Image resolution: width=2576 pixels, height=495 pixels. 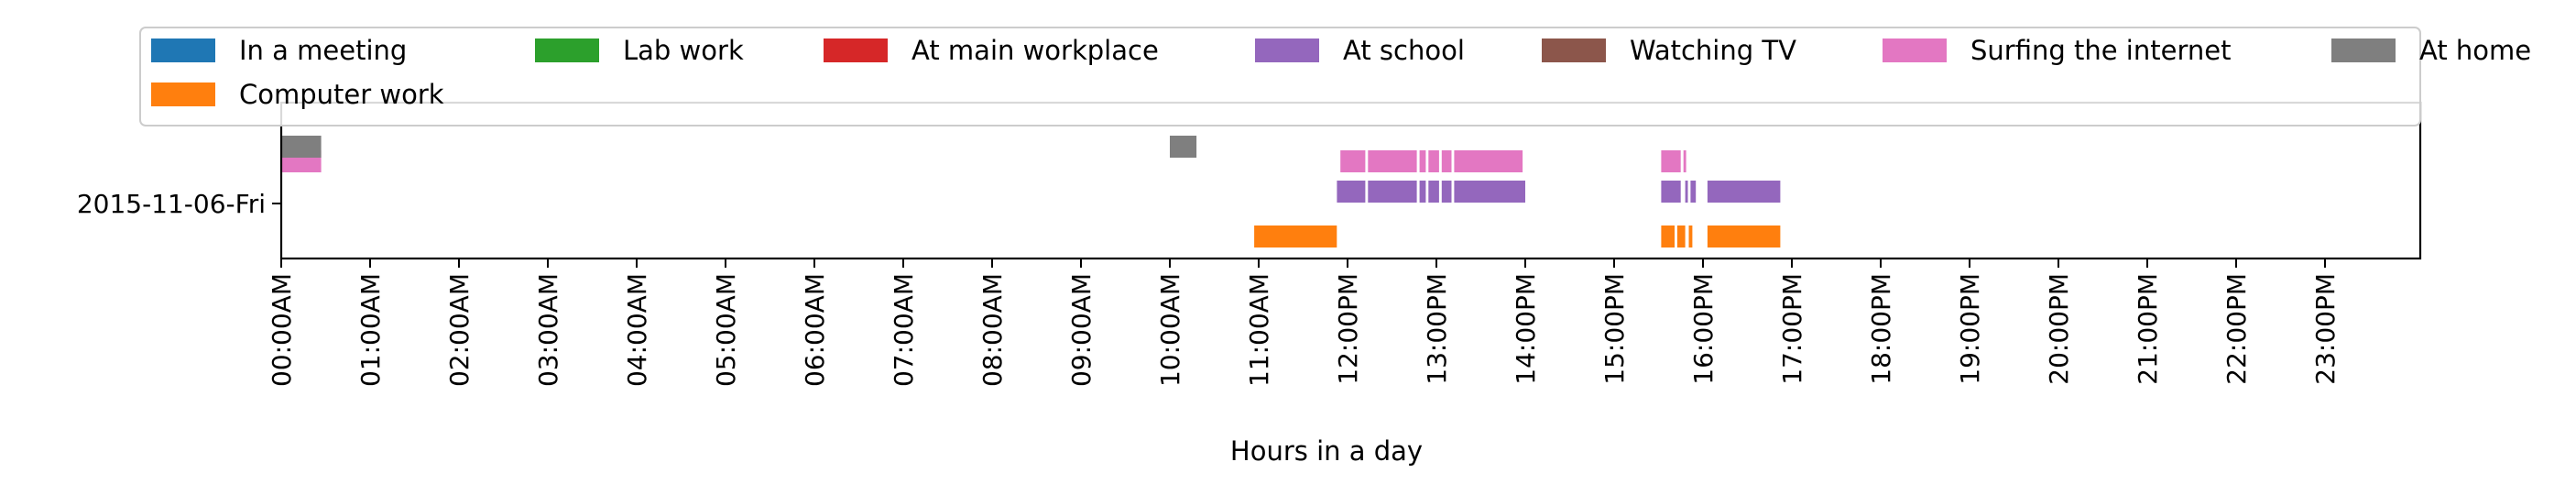 What do you see at coordinates (1437, 329) in the screenshot?
I see `x-tick-label: 13:00PM` at bounding box center [1437, 329].